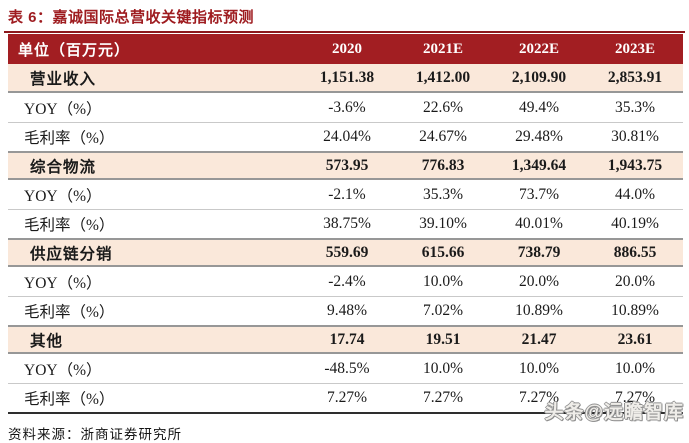  I want to click on table-row: YOY（%） -3.6% 22.6% 49.4% 35.3%, so click(345, 107).